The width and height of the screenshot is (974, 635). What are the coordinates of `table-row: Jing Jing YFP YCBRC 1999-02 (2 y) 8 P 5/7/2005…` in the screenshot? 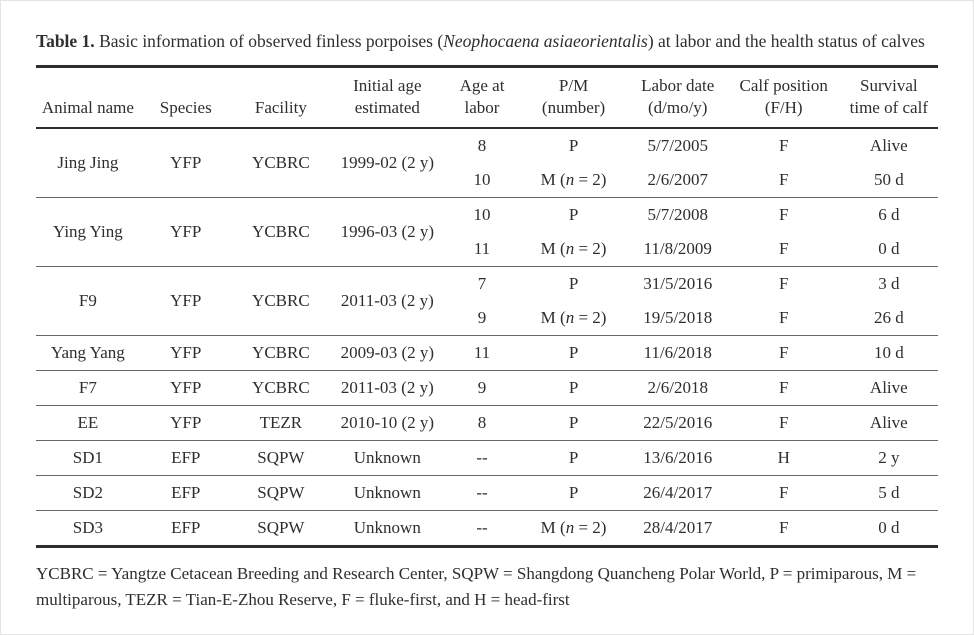 It's located at (487, 150).